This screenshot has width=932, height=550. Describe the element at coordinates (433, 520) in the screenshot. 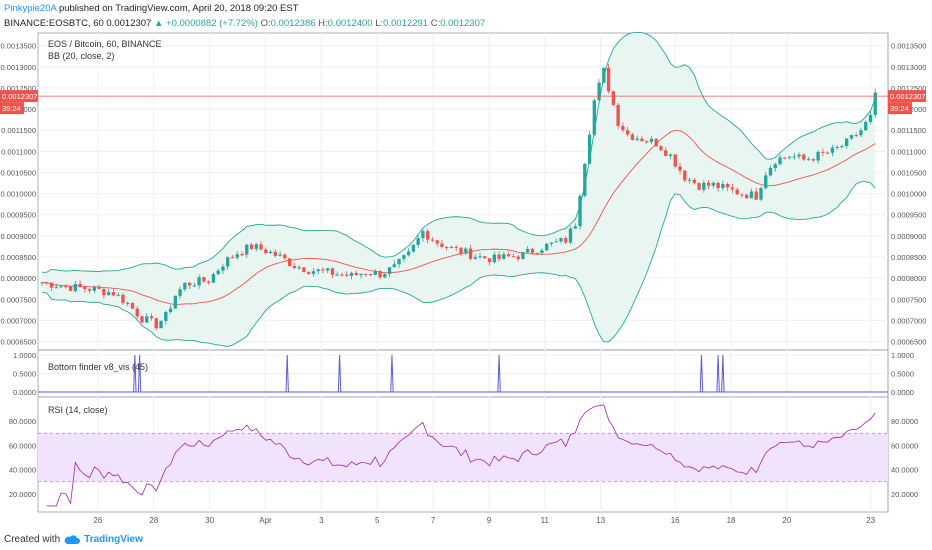

I see `time-tick: 7` at that location.